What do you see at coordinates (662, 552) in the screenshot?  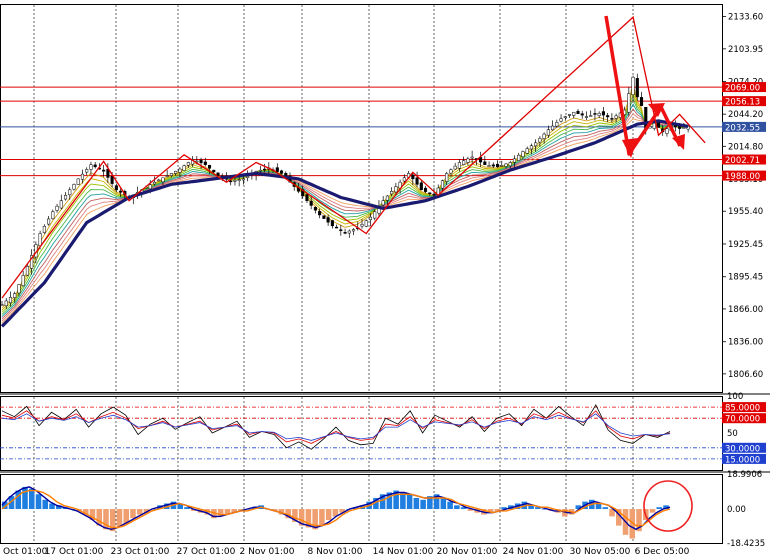 I see `time-tick-label: 6 Dec 05:00` at bounding box center [662, 552].